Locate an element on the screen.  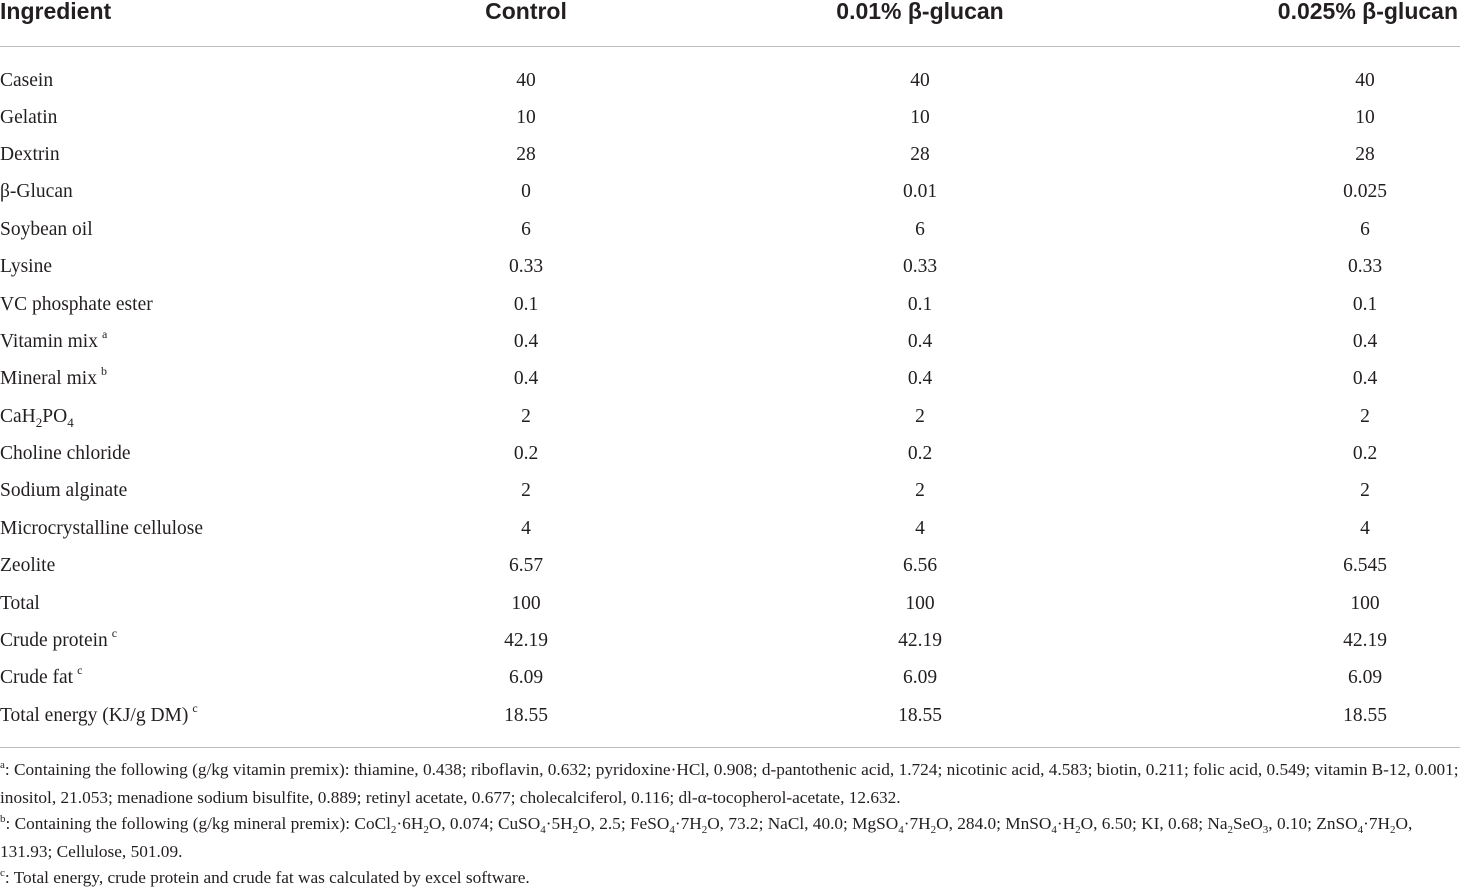
footnote-marker: a is located at coordinates (104, 334).